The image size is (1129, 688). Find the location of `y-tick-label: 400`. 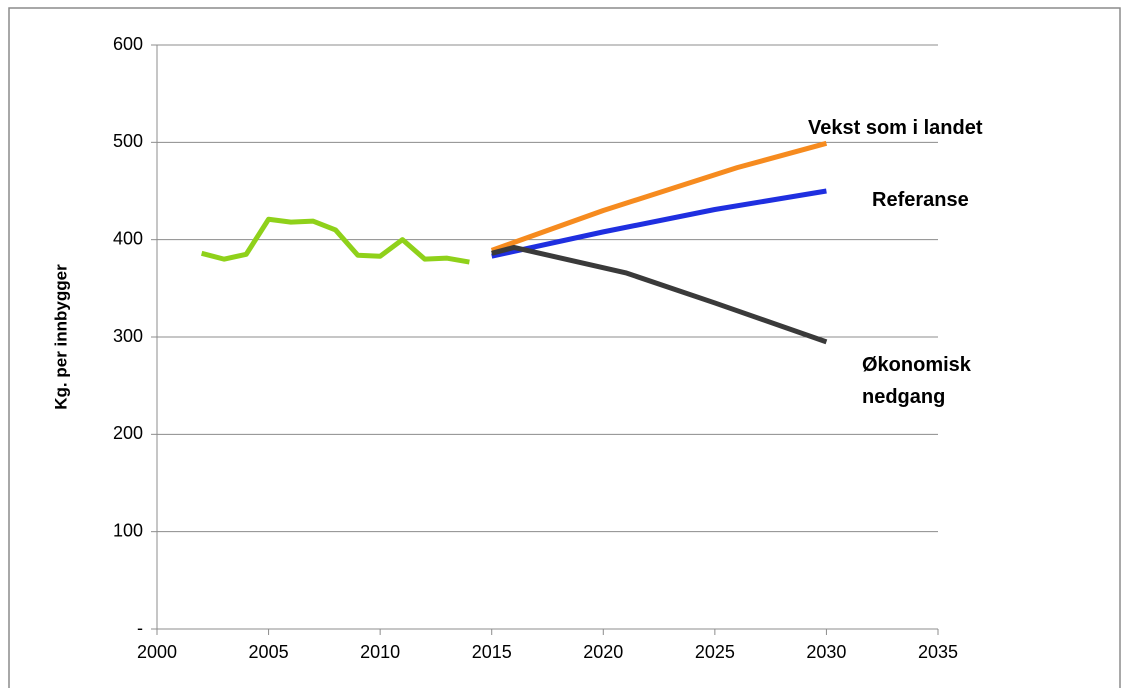

y-tick-label: 400 is located at coordinates (128, 238).